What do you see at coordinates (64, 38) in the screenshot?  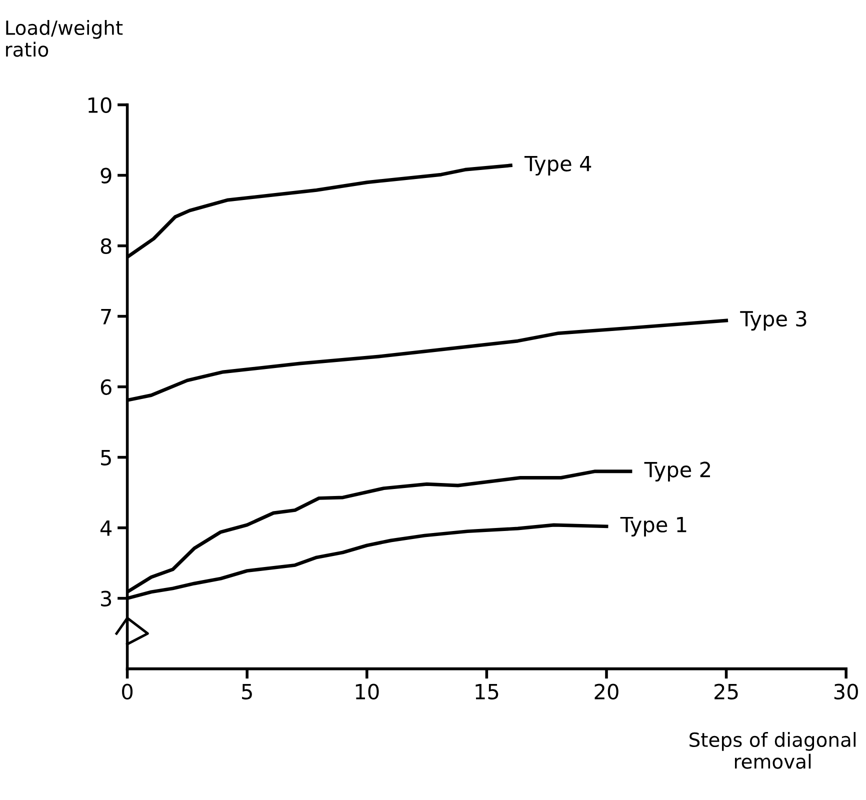 I see `y-axis-title: Load/weight ratio` at bounding box center [64, 38].